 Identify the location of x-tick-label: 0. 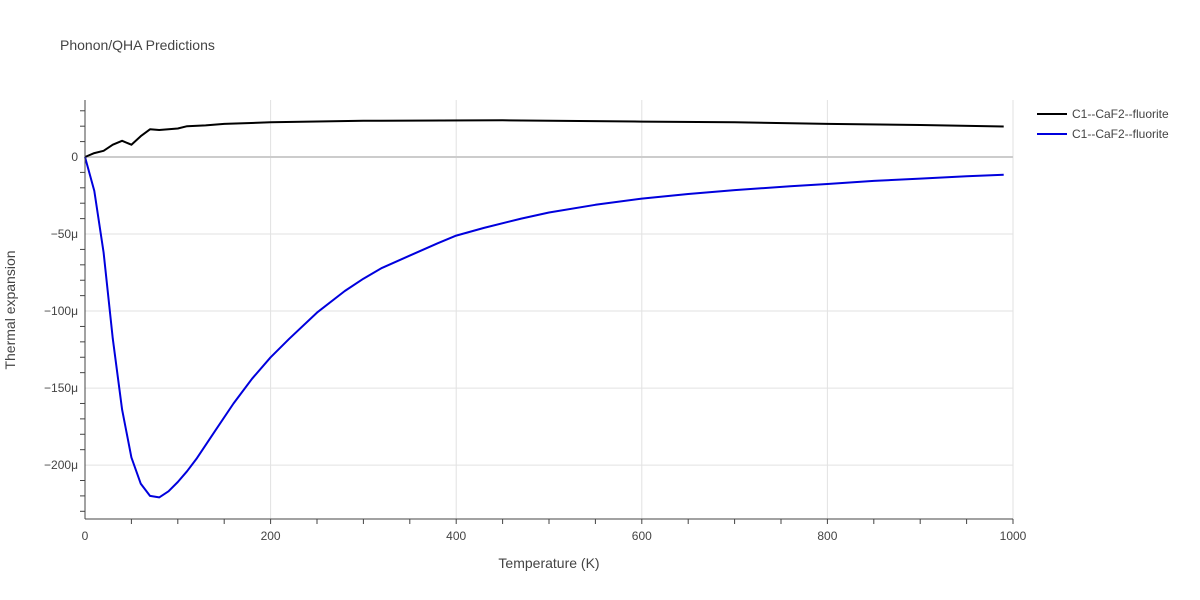
(85, 536).